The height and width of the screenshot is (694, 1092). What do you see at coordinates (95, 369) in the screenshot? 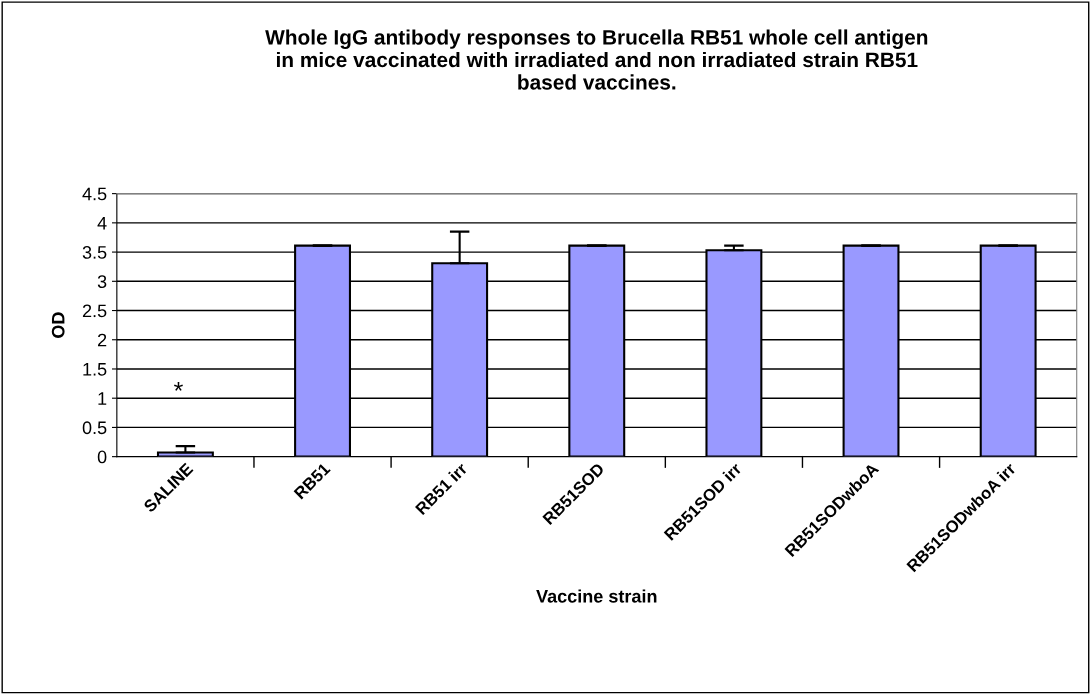
I see `y-tick-label: 1.5` at bounding box center [95, 369].